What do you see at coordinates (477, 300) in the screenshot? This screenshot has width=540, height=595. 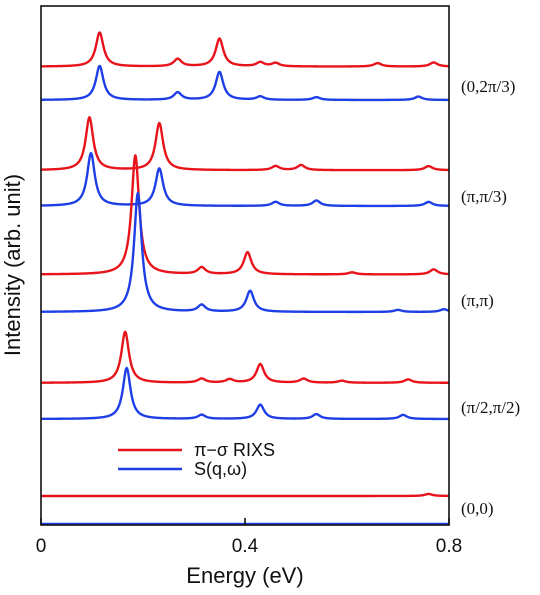 I see `q-label-2: (π,π)` at bounding box center [477, 300].